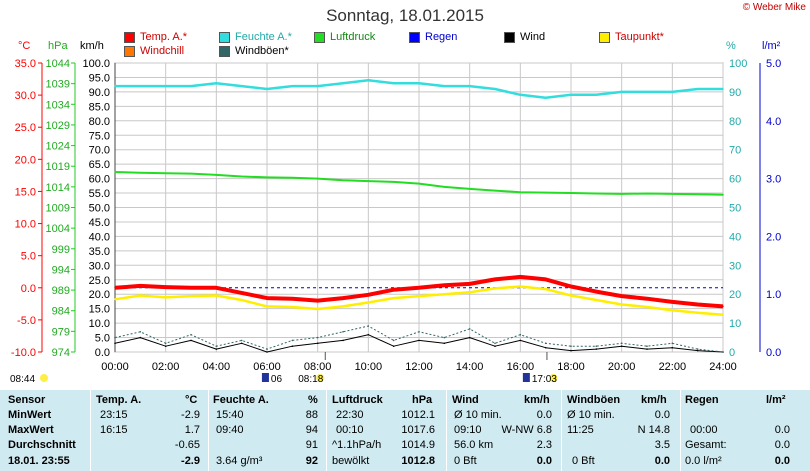  Describe the element at coordinates (580, 430) in the screenshot. I see `cell: 11:25` at that location.